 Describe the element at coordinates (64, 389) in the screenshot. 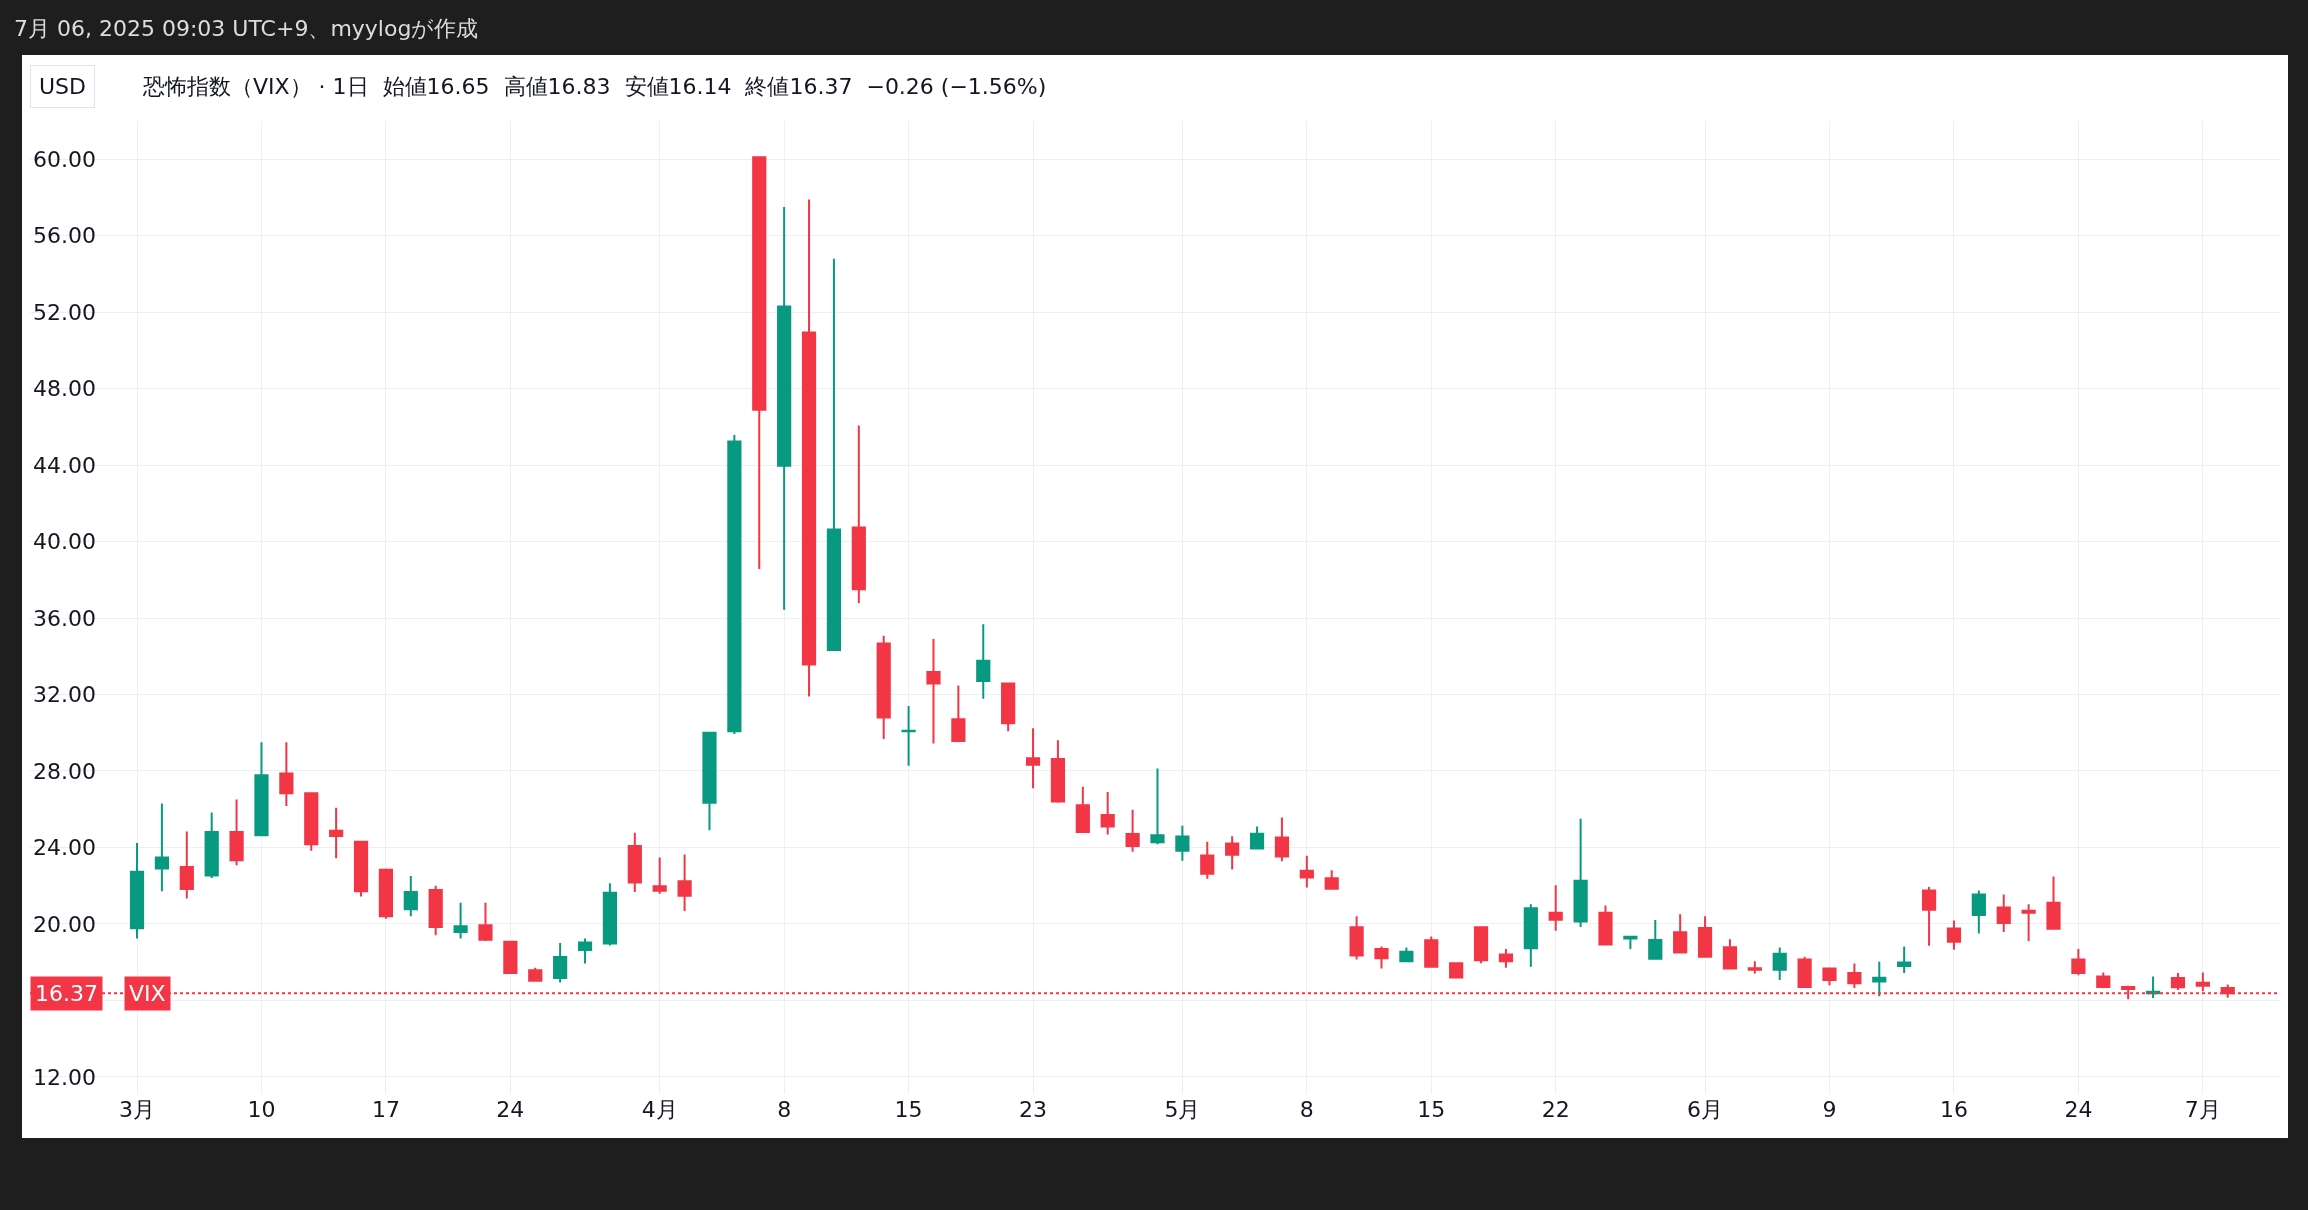

I see `y-tick-label: 48.00` at that location.